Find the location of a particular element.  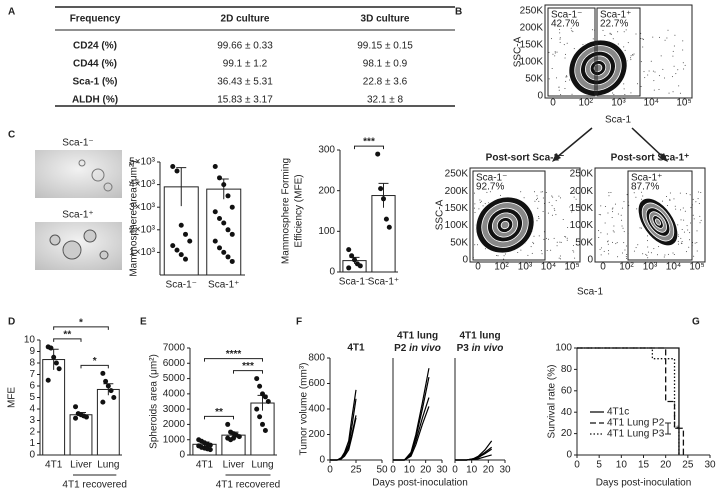

y-tick-label: 100 is located at coordinates (563, 348).